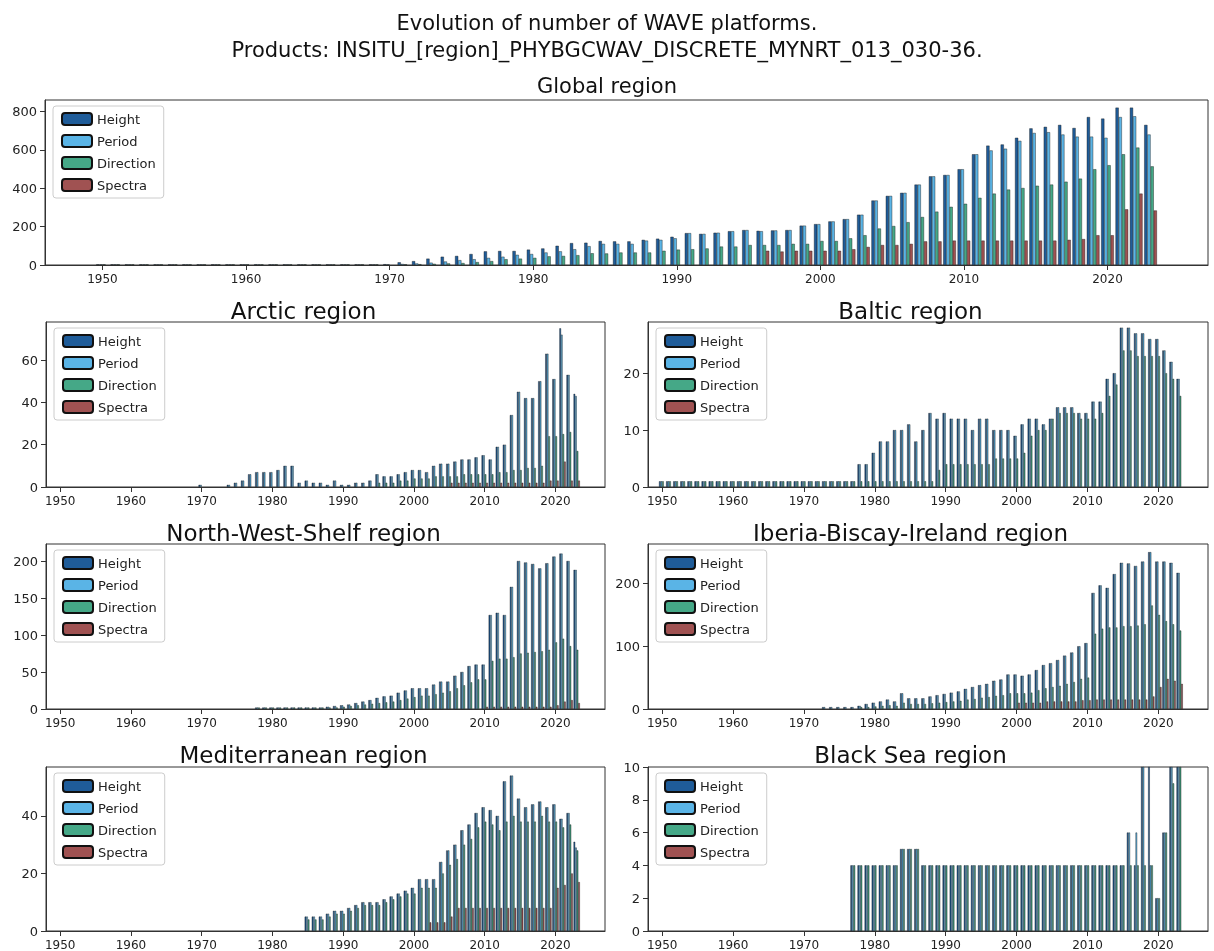  What do you see at coordinates (24, 112) in the screenshot?
I see `y-tick-label: 800` at bounding box center [24, 112].